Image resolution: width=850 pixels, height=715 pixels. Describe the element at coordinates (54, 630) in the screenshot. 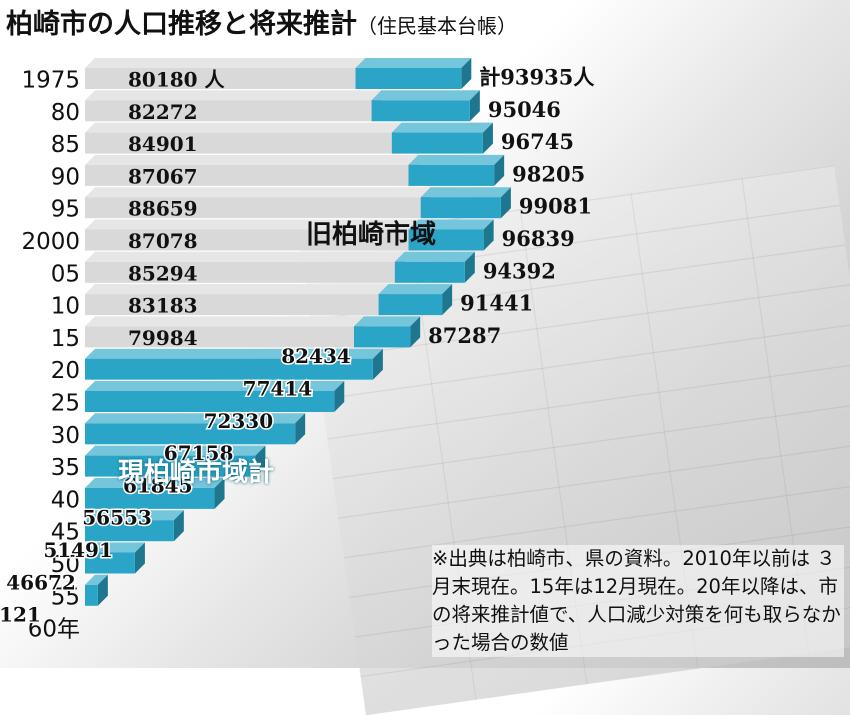

I see `category-label-17: 60年` at that location.